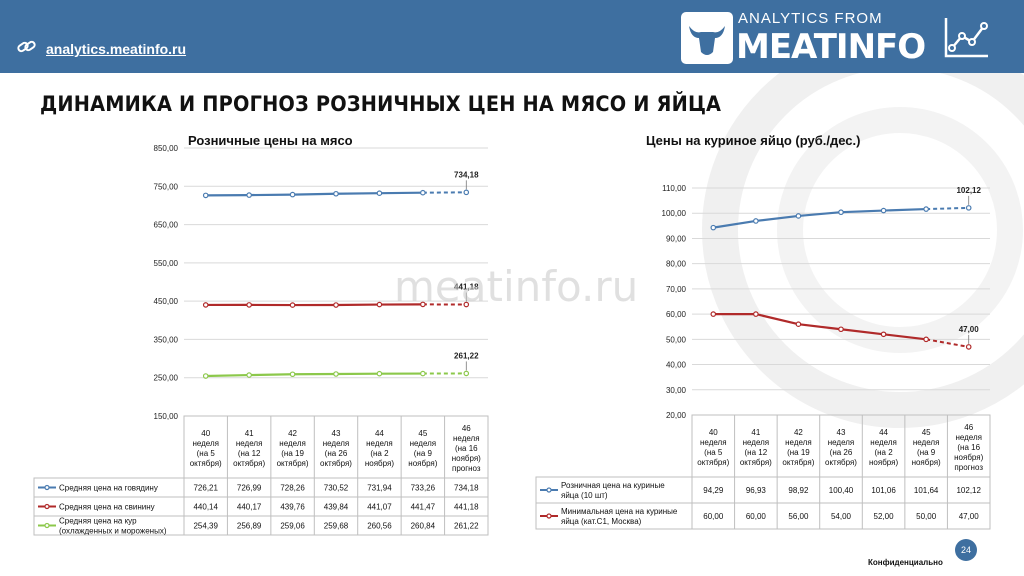  Describe the element at coordinates (883, 490) in the screenshot. I see `table-cell-value: 101,06` at that location.